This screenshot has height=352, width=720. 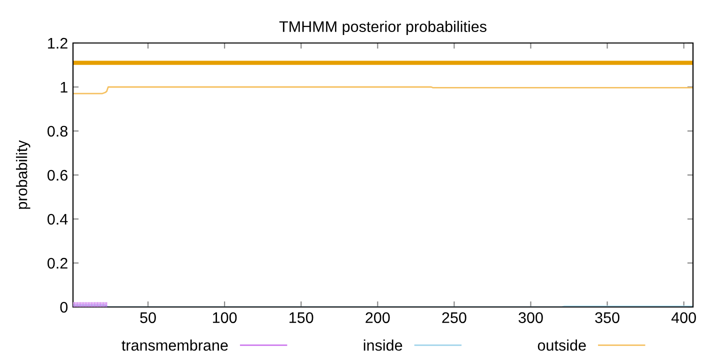 What do you see at coordinates (58, 175) in the screenshot?
I see `y-tick-label: 0.6` at bounding box center [58, 175].